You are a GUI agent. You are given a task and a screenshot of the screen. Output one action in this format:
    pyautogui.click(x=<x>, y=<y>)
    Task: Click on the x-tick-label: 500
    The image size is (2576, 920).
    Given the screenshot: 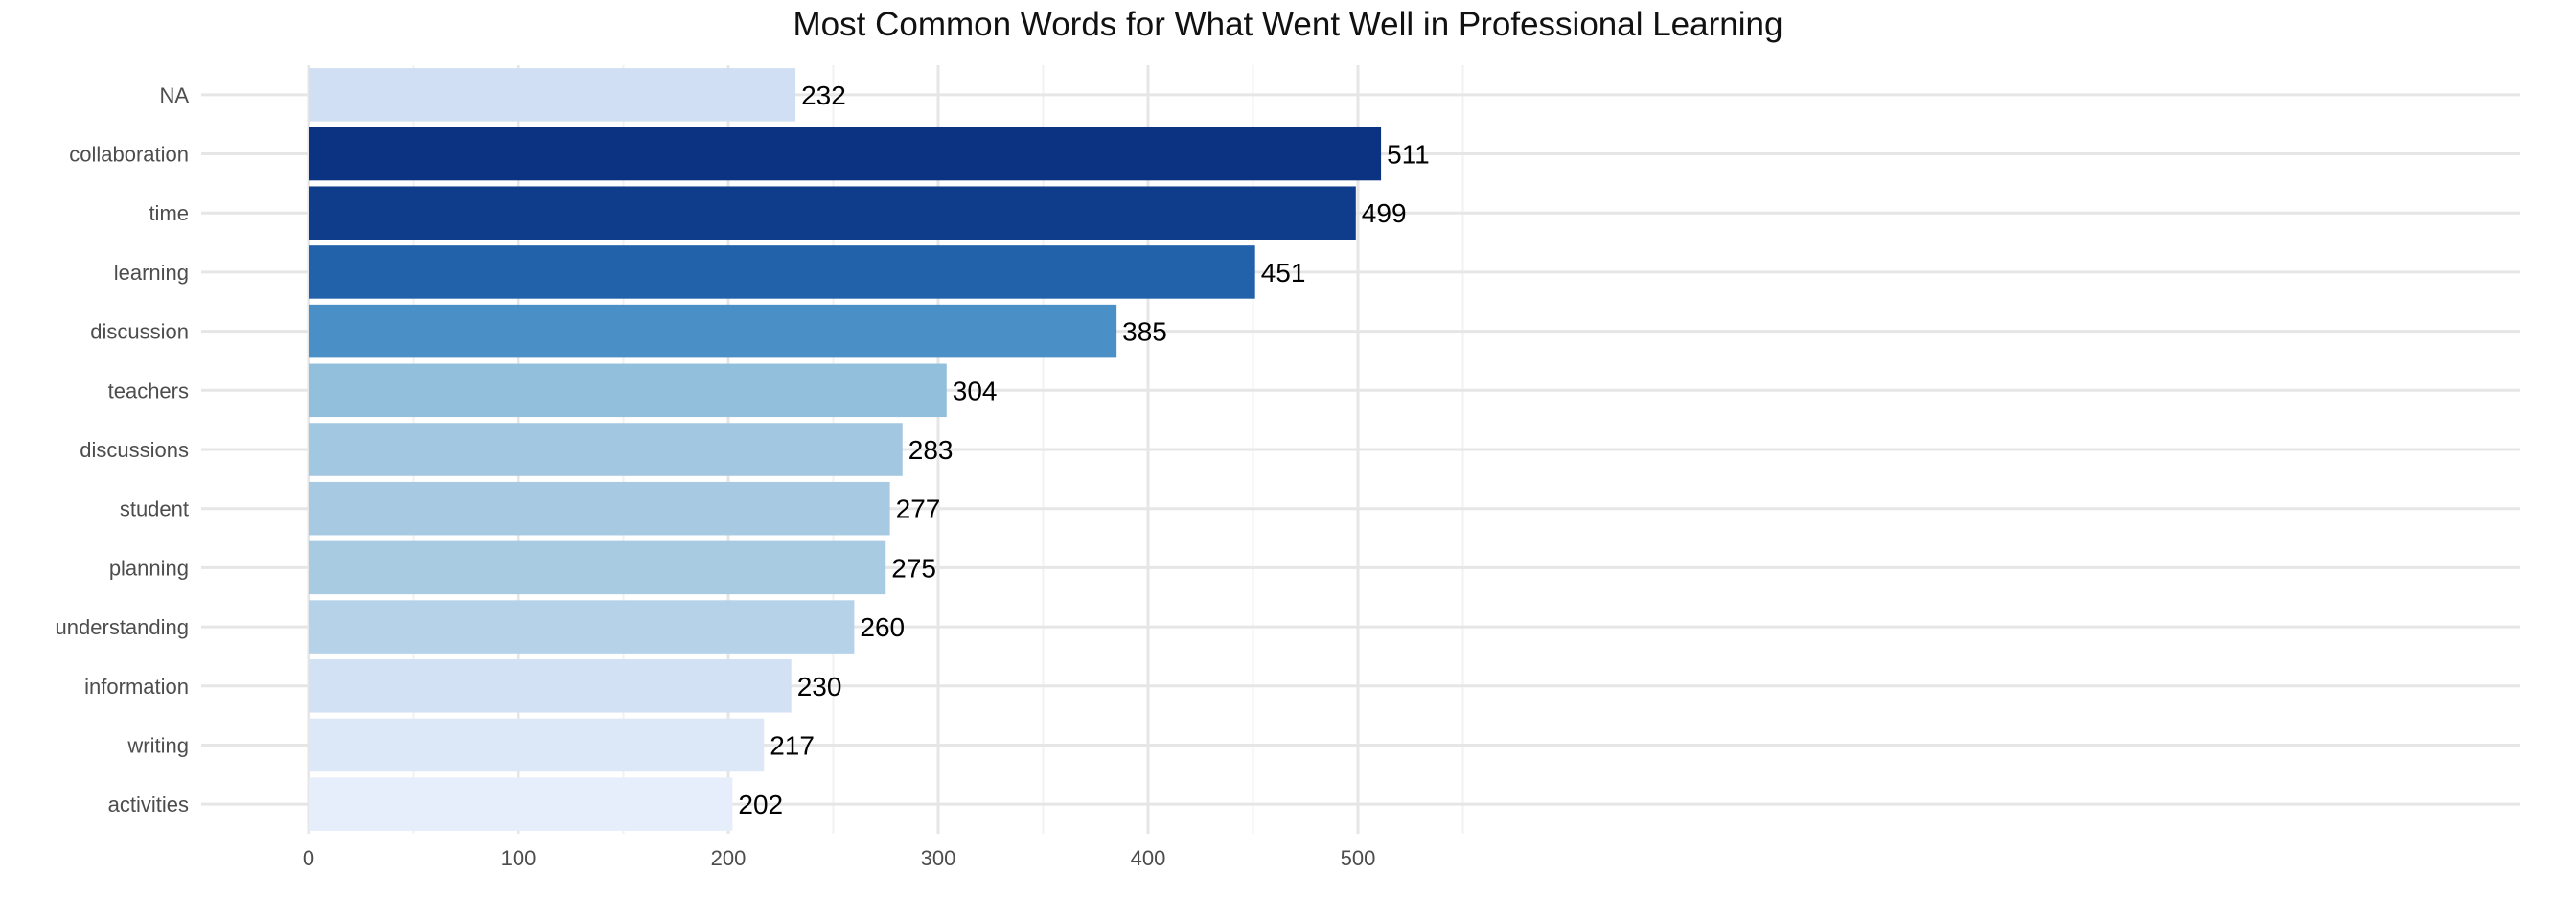 What is the action you would take?
    pyautogui.click(x=1358, y=858)
    